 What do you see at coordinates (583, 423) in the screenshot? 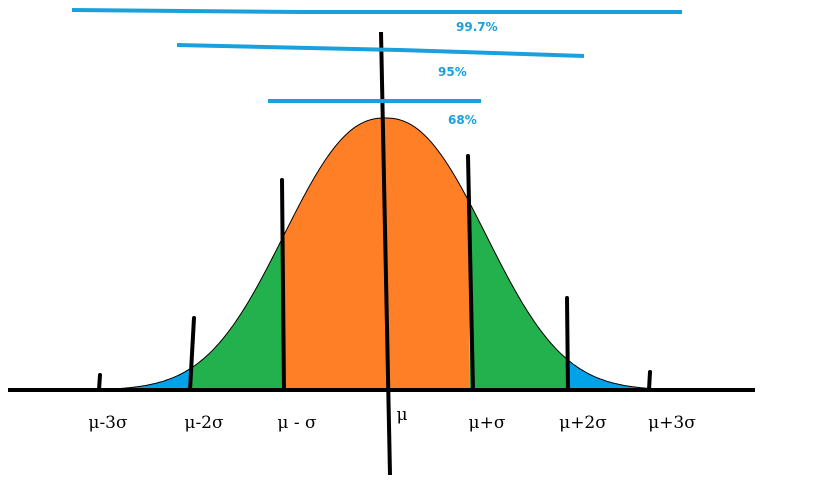
I see `axis-label: μ+2σ` at bounding box center [583, 423].